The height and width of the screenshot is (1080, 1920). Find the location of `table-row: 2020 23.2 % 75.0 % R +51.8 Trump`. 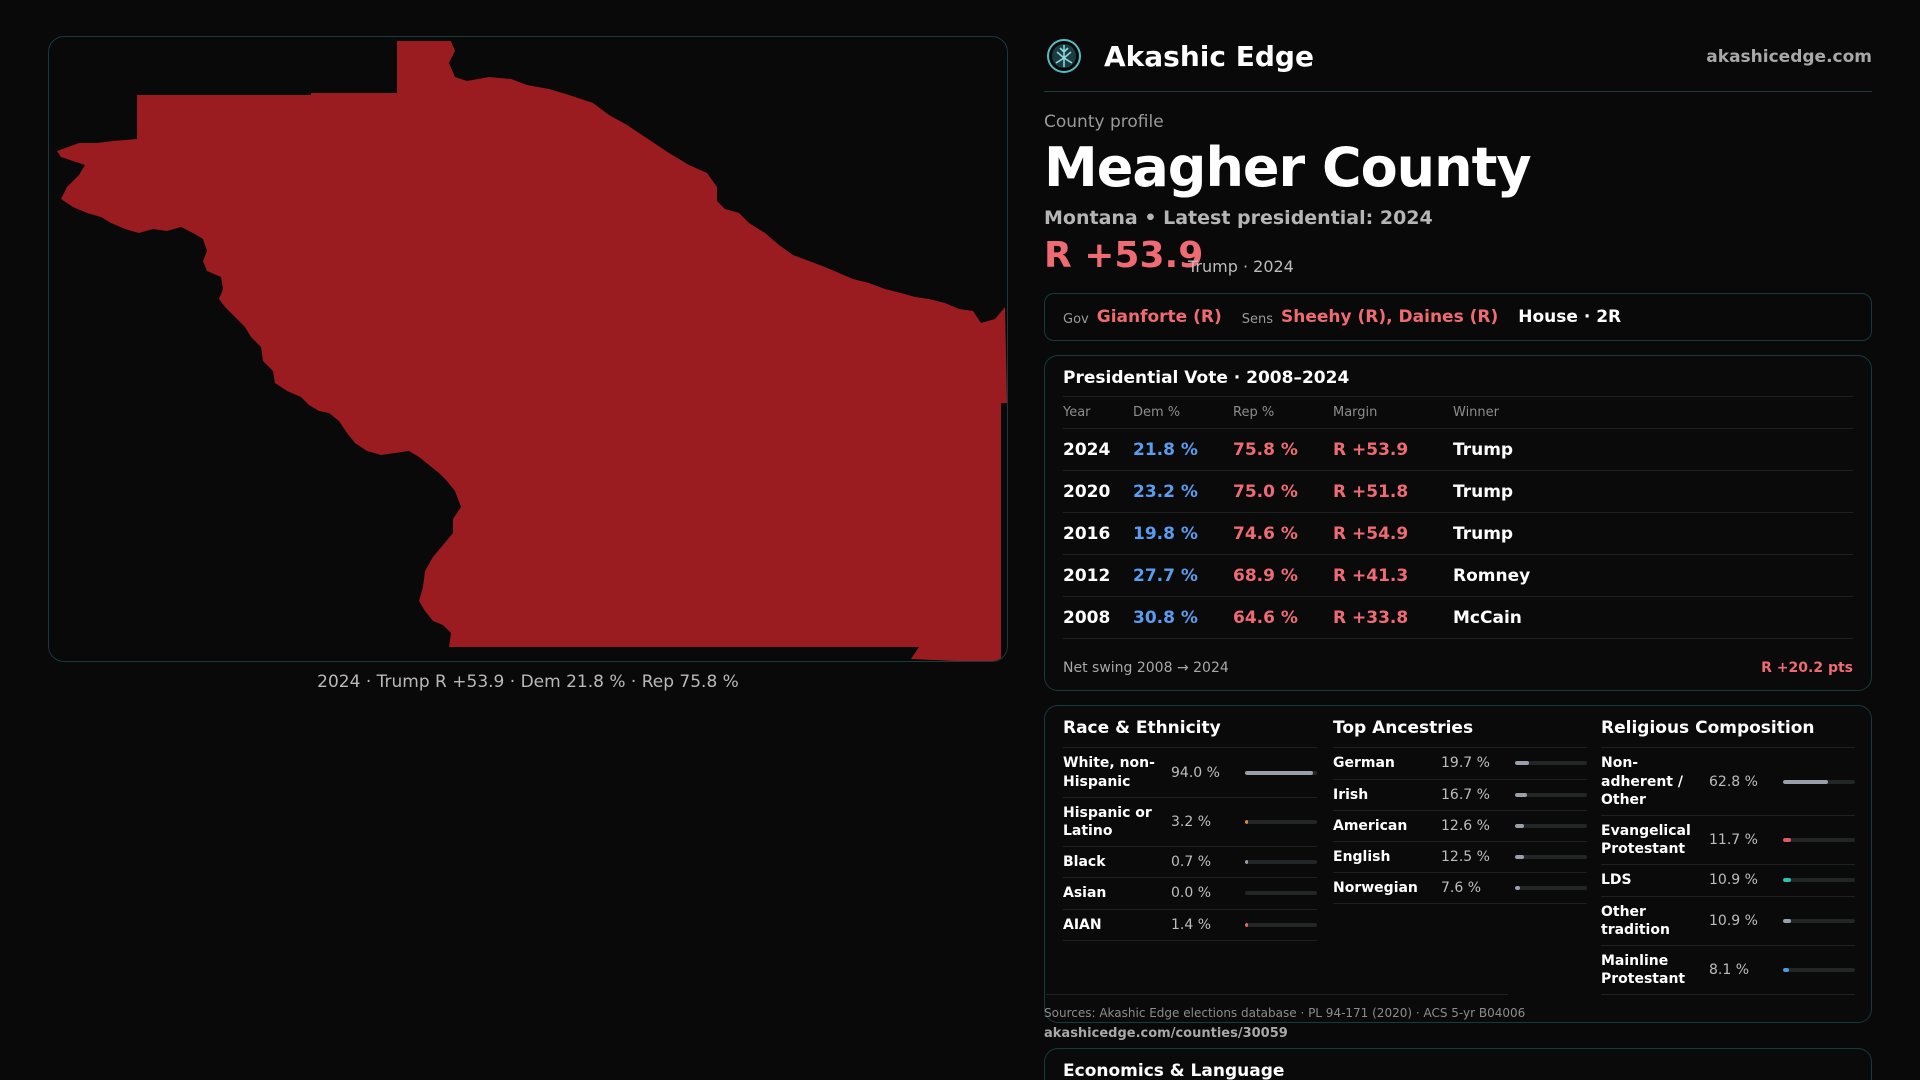

table-row: 2020 23.2 % 75.0 % R +51.8 Trump is located at coordinates (1458, 492).